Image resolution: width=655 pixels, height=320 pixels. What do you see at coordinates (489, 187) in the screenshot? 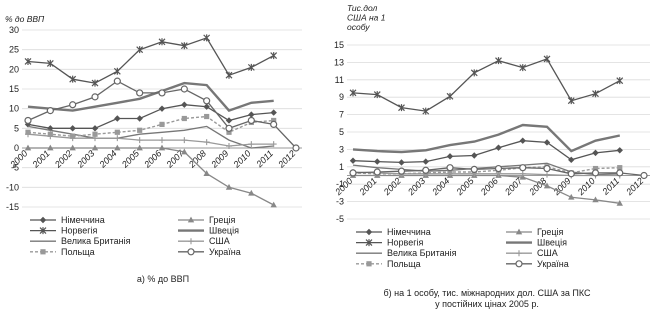
I see `x-tick-label: 2006` at bounding box center [489, 187].